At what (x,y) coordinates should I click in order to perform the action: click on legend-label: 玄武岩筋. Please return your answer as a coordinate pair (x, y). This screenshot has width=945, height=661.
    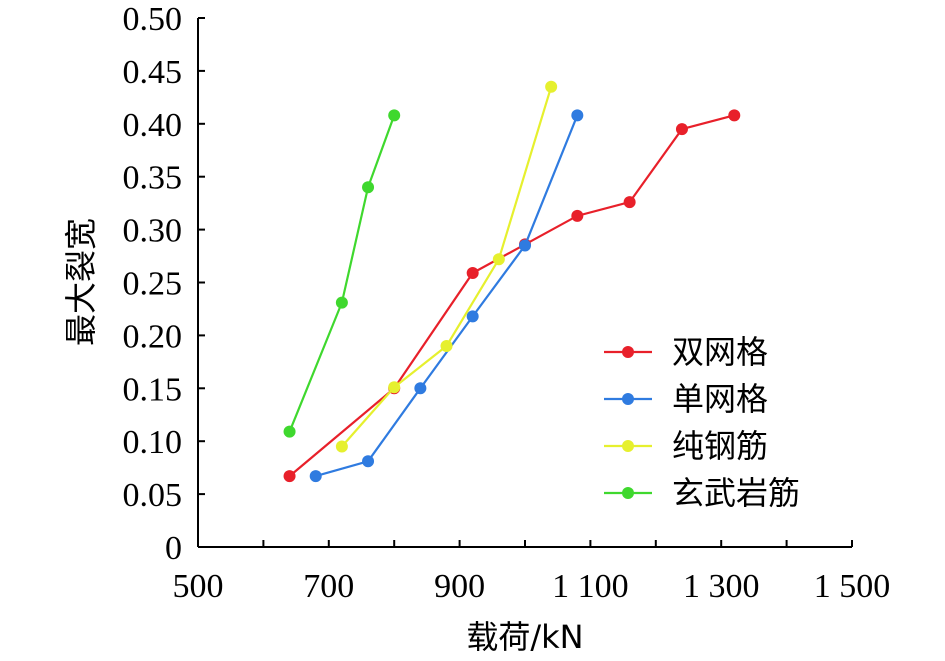
    Looking at the image, I should click on (736, 493).